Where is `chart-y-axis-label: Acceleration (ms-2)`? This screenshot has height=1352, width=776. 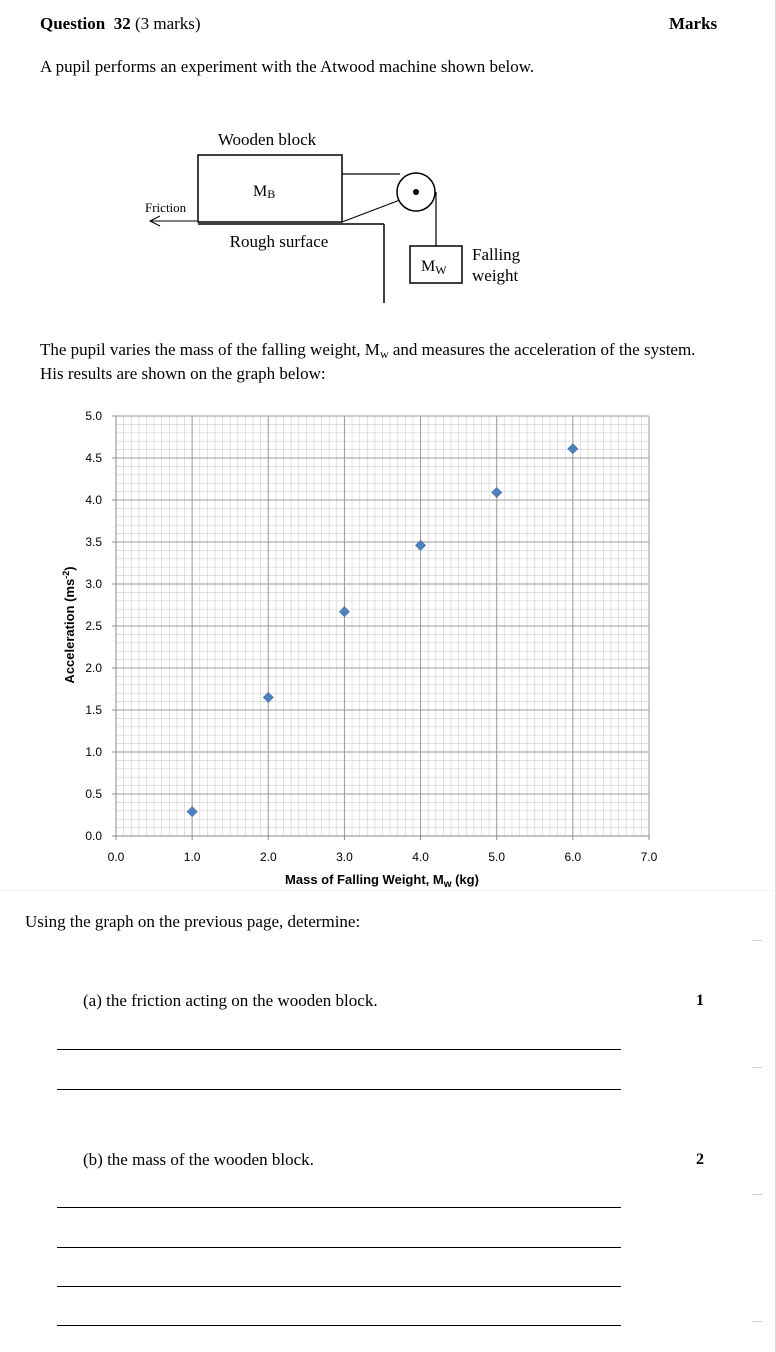 chart-y-axis-label: Acceleration (ms-2) is located at coordinates (69, 624).